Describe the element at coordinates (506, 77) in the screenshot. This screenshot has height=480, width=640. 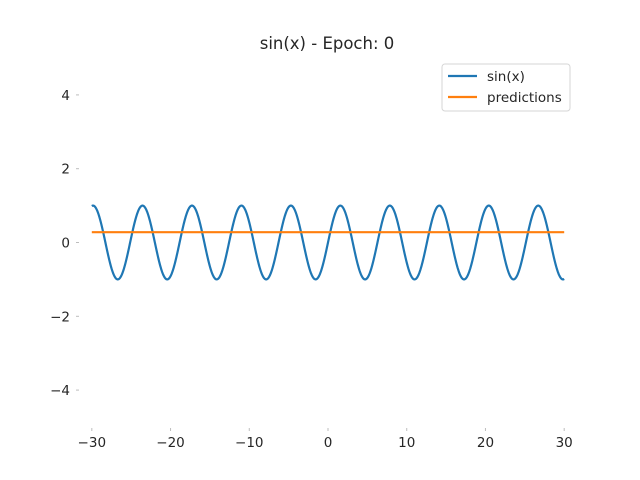
I see `legend-label-sin: sin(x)` at that location.